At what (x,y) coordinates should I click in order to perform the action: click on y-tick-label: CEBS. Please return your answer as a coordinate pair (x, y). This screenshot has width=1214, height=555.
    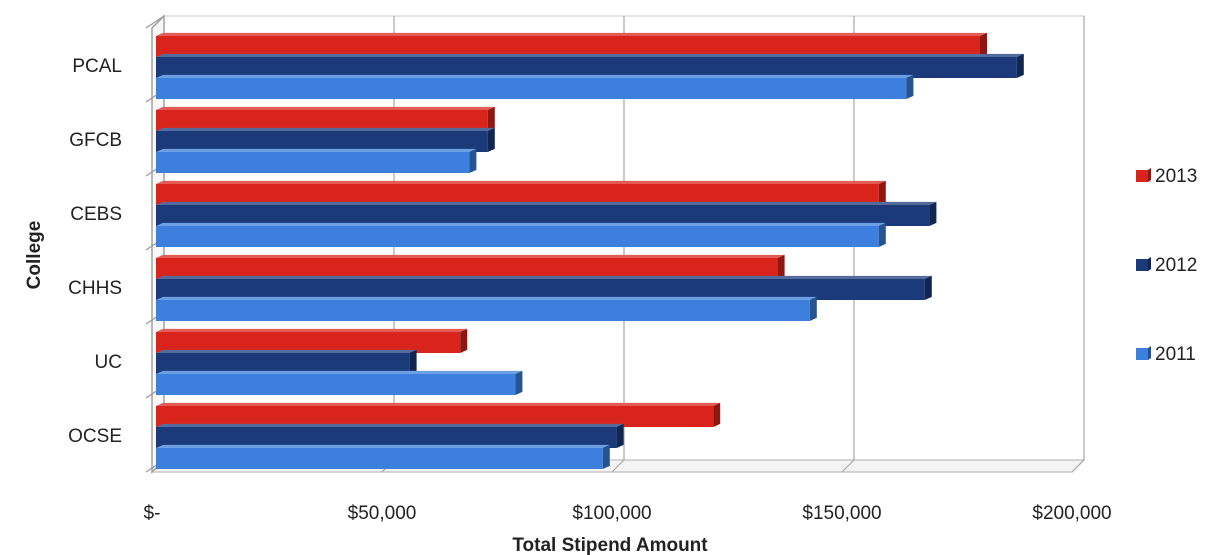
    Looking at the image, I should click on (96, 214).